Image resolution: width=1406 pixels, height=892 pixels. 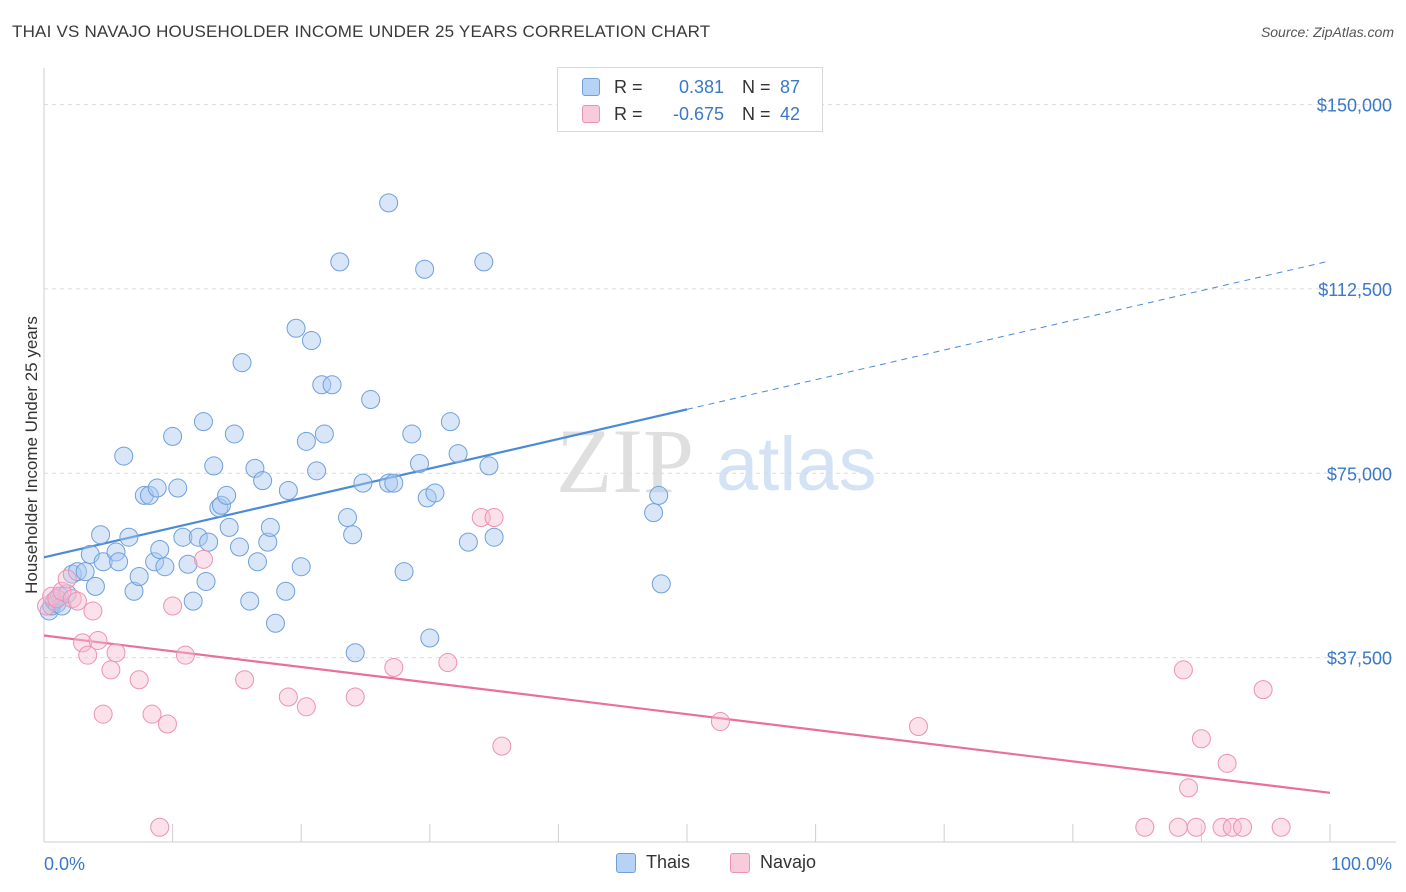 I want to click on legend-n-value: 42, so click(x=790, y=113).